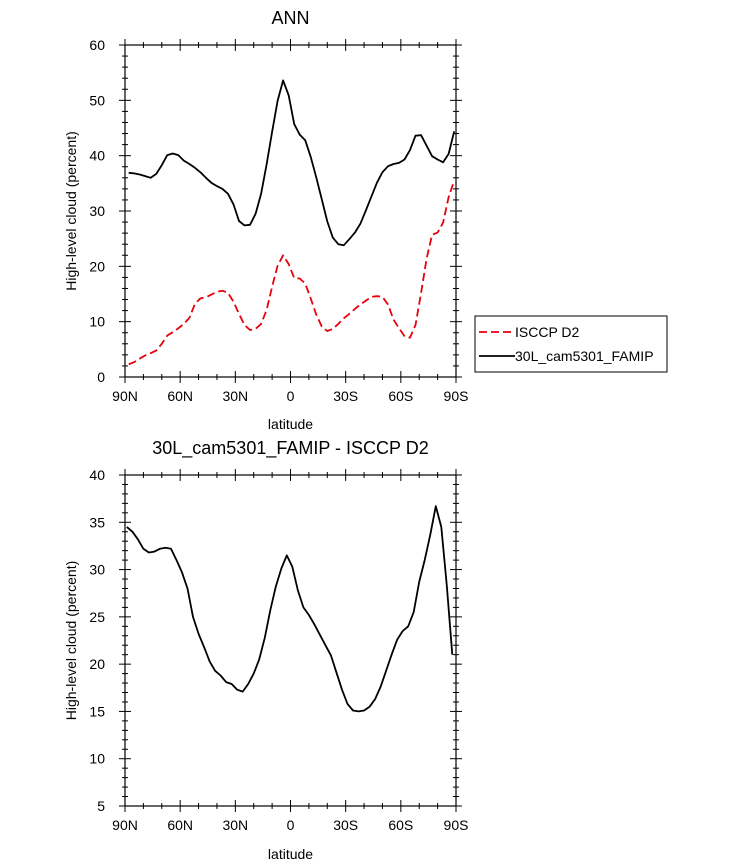 The height and width of the screenshot is (865, 733). I want to click on y-tick-label: 0, so click(101, 377).